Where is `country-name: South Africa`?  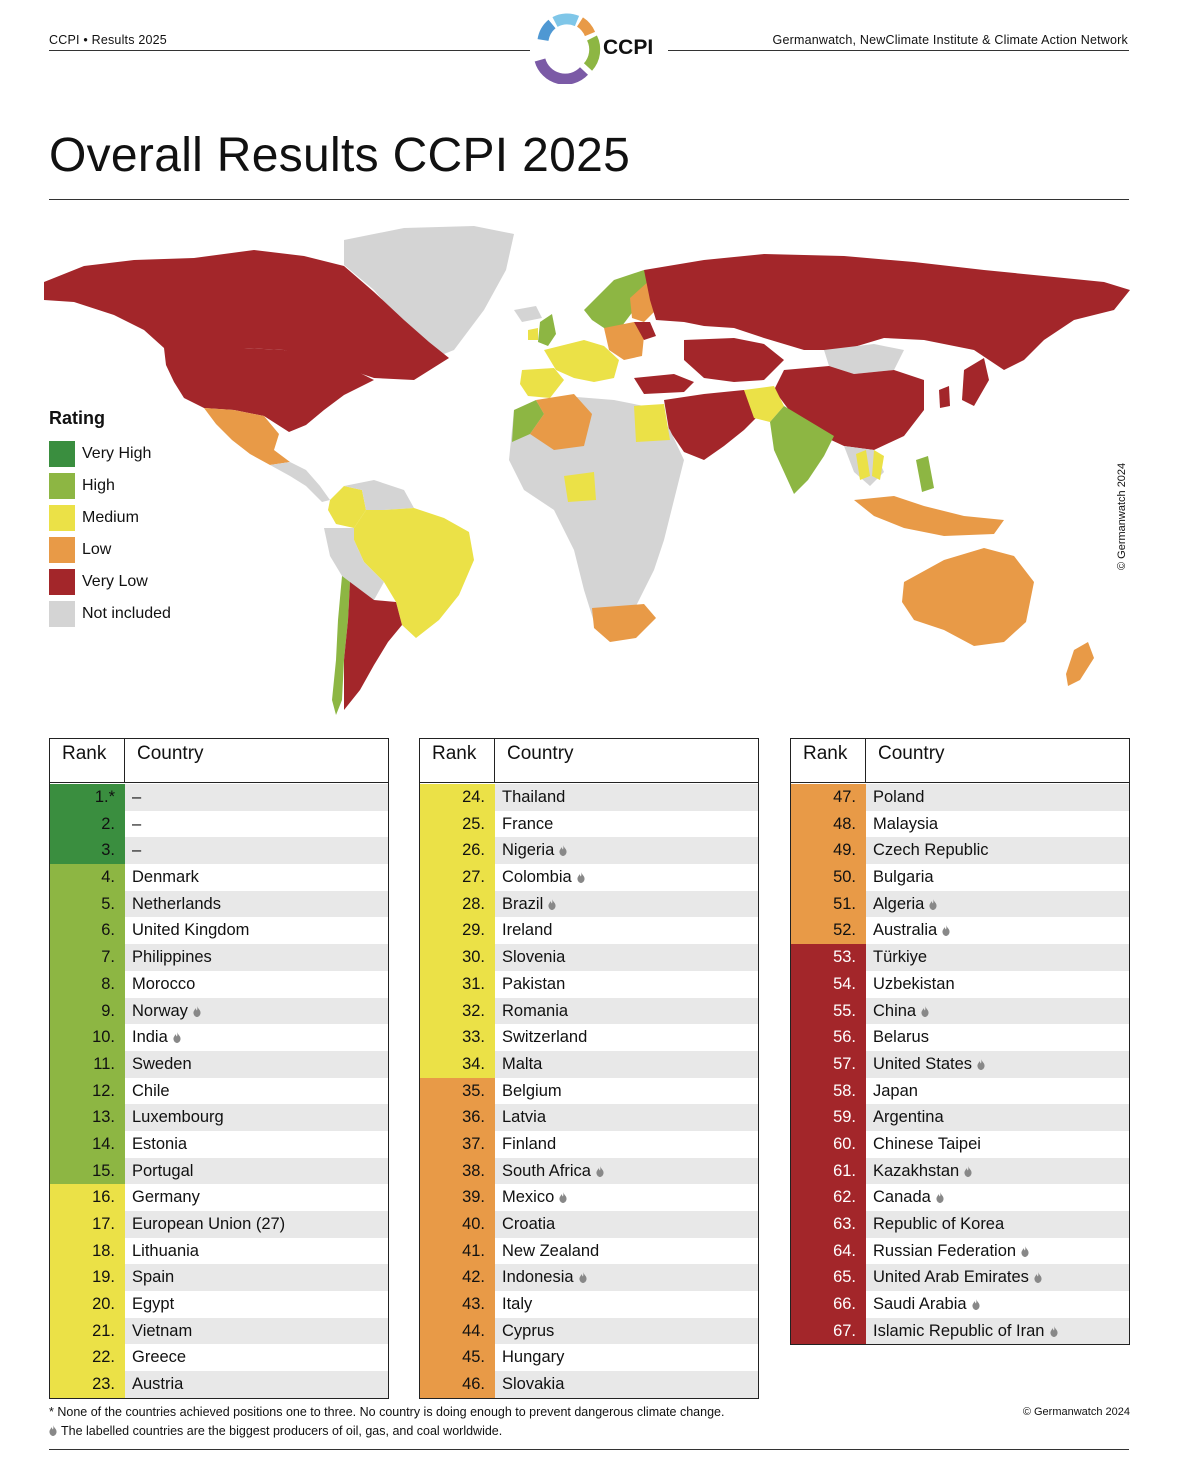
country-name: South Africa is located at coordinates (546, 1170).